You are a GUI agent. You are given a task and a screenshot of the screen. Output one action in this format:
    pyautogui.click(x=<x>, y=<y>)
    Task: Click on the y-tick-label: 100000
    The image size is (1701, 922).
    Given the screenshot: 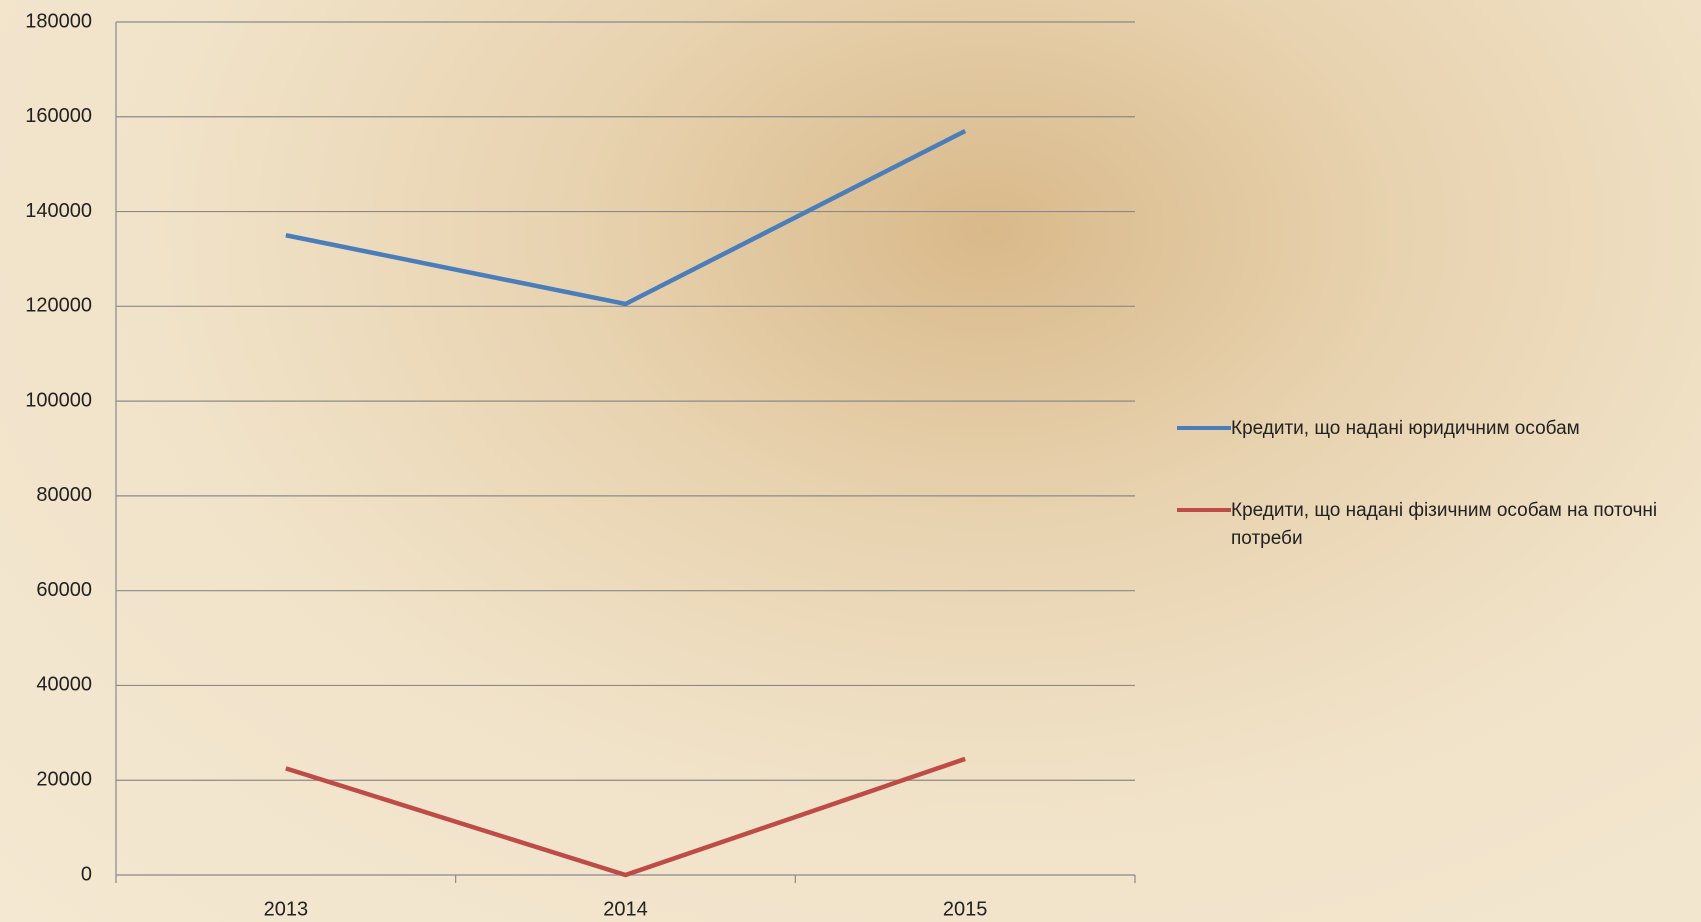 What is the action you would take?
    pyautogui.click(x=58, y=400)
    